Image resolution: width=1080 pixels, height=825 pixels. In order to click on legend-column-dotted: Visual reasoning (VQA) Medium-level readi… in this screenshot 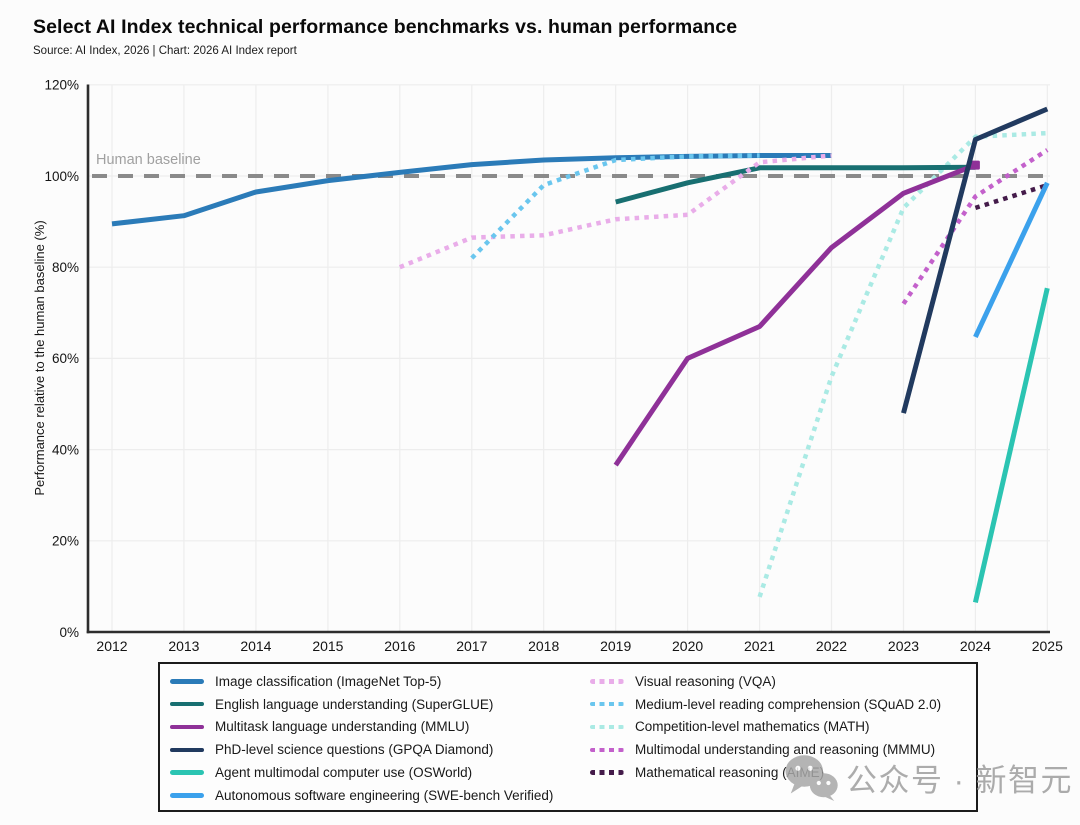, I will do `click(765, 727)`.